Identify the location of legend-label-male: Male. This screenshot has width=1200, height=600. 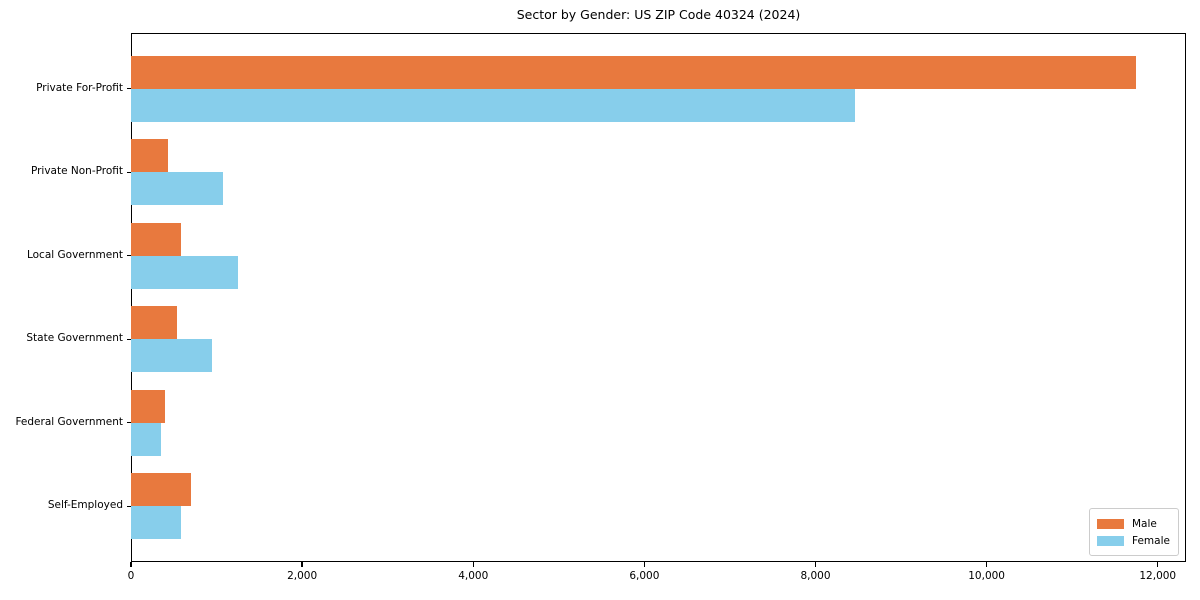
(1144, 523).